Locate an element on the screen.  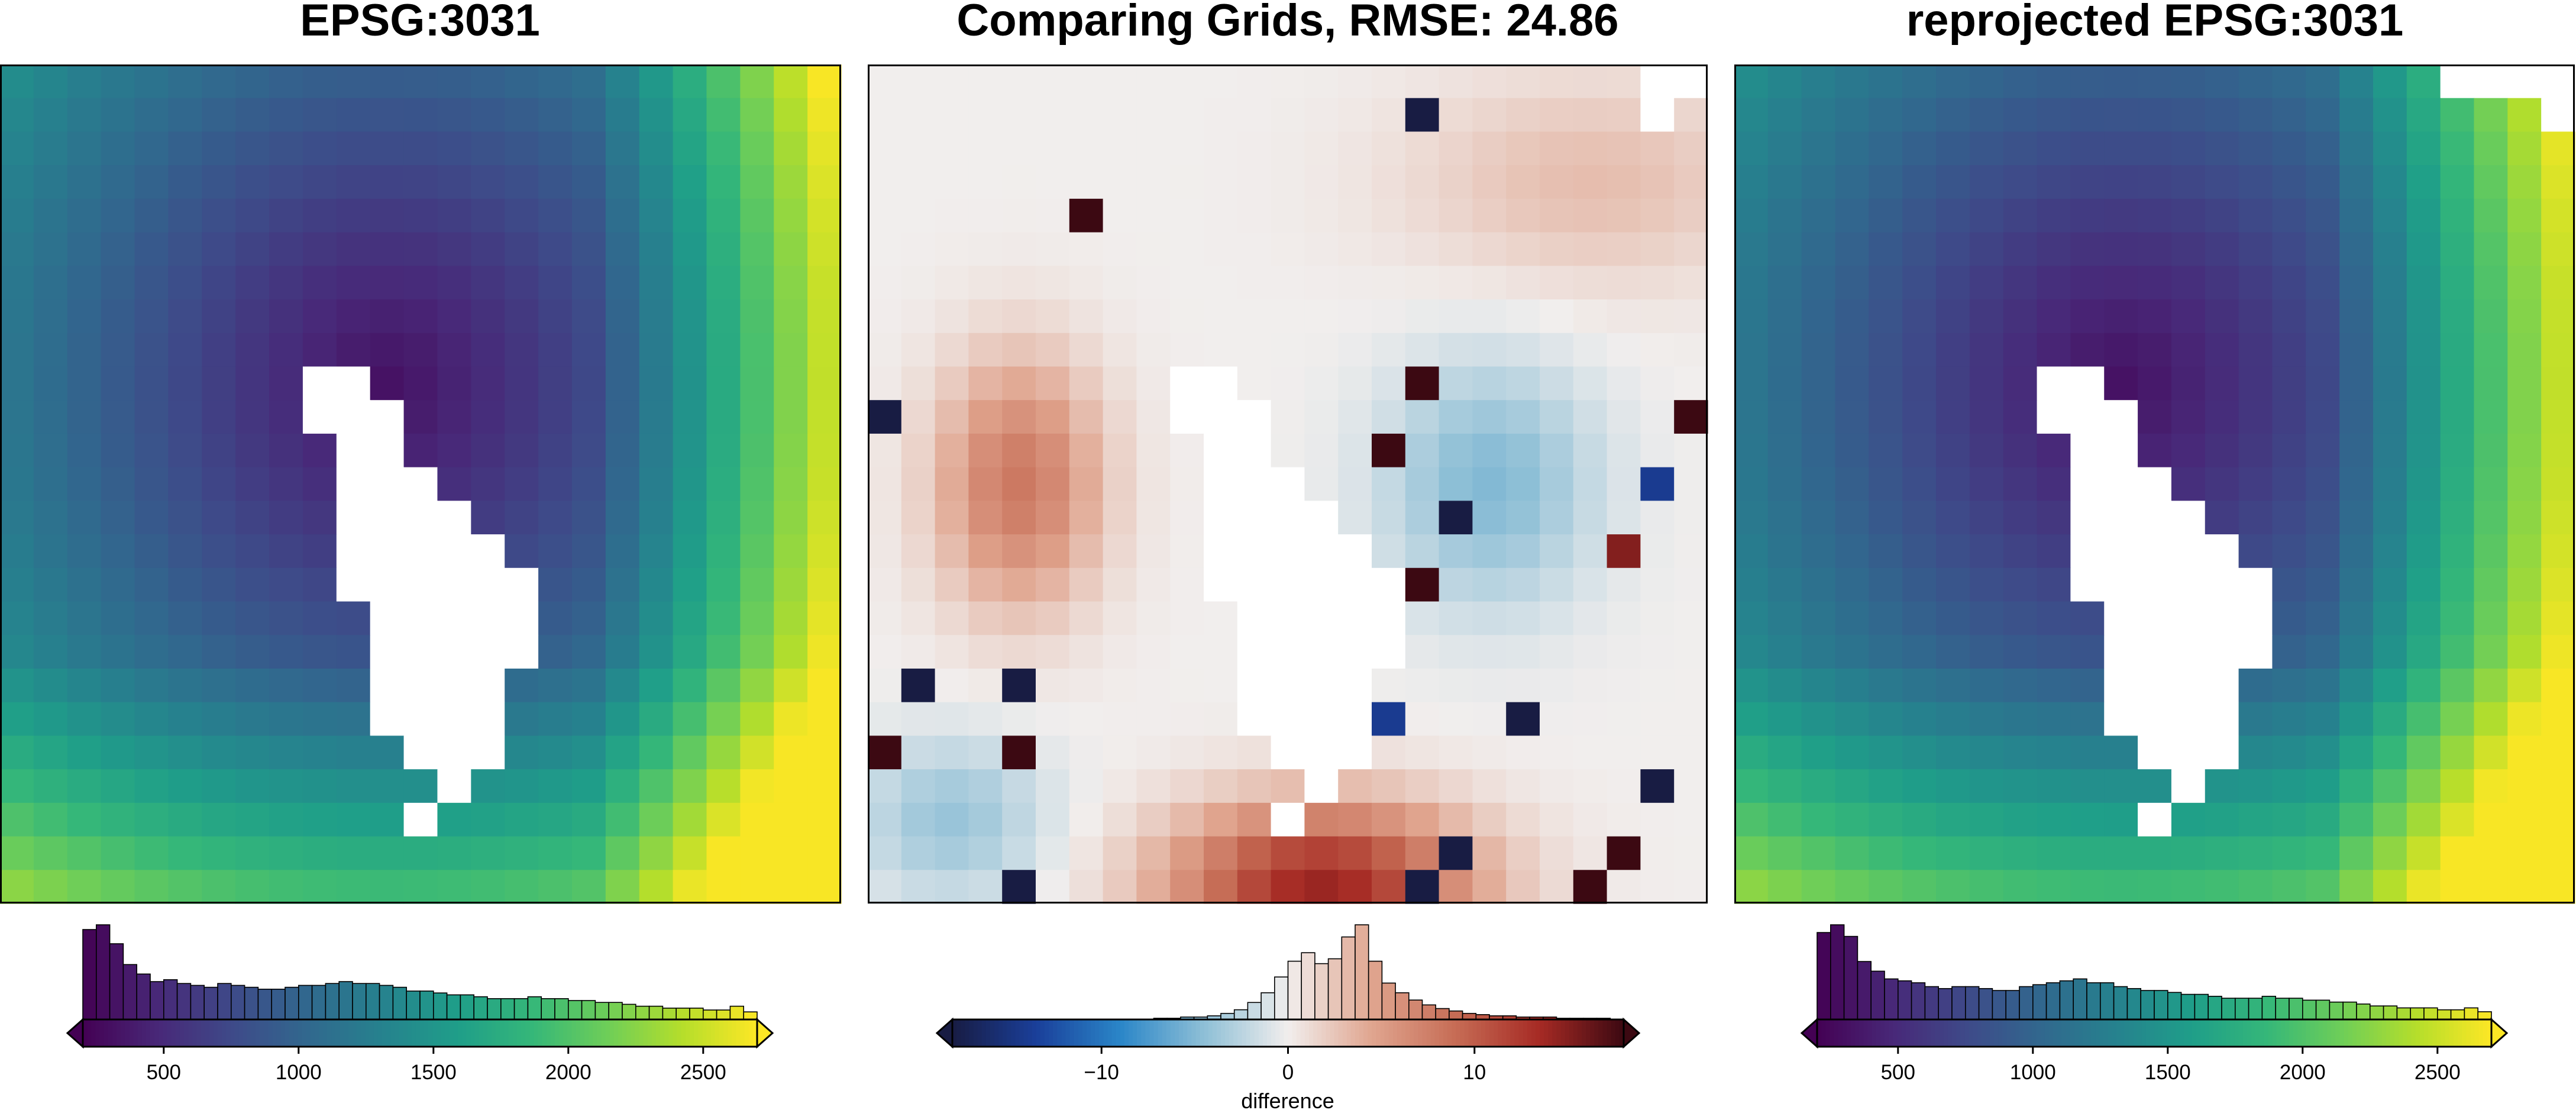
panel-title-difference: Comparing Grids, RMSE: 24.86 is located at coordinates (1287, 23).